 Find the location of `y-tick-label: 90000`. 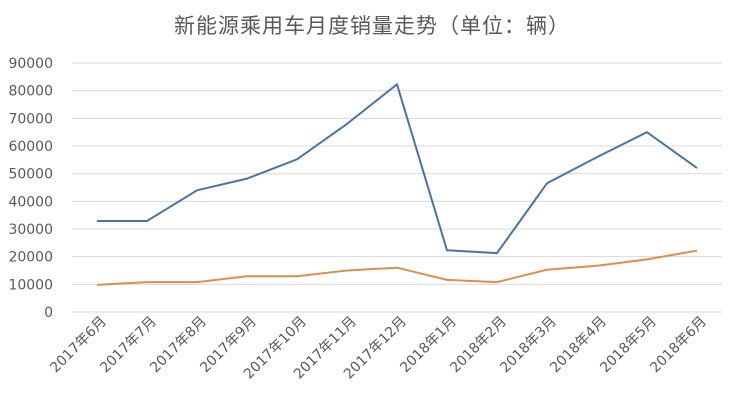

y-tick-label: 90000 is located at coordinates (30, 64).